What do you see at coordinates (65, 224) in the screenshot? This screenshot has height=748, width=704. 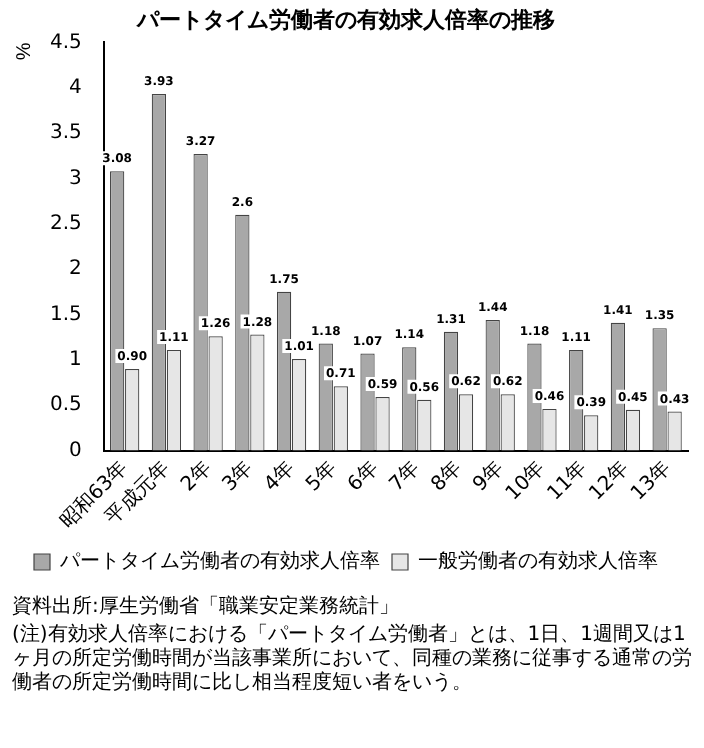 I see `y-tick-label: 2.5` at bounding box center [65, 224].